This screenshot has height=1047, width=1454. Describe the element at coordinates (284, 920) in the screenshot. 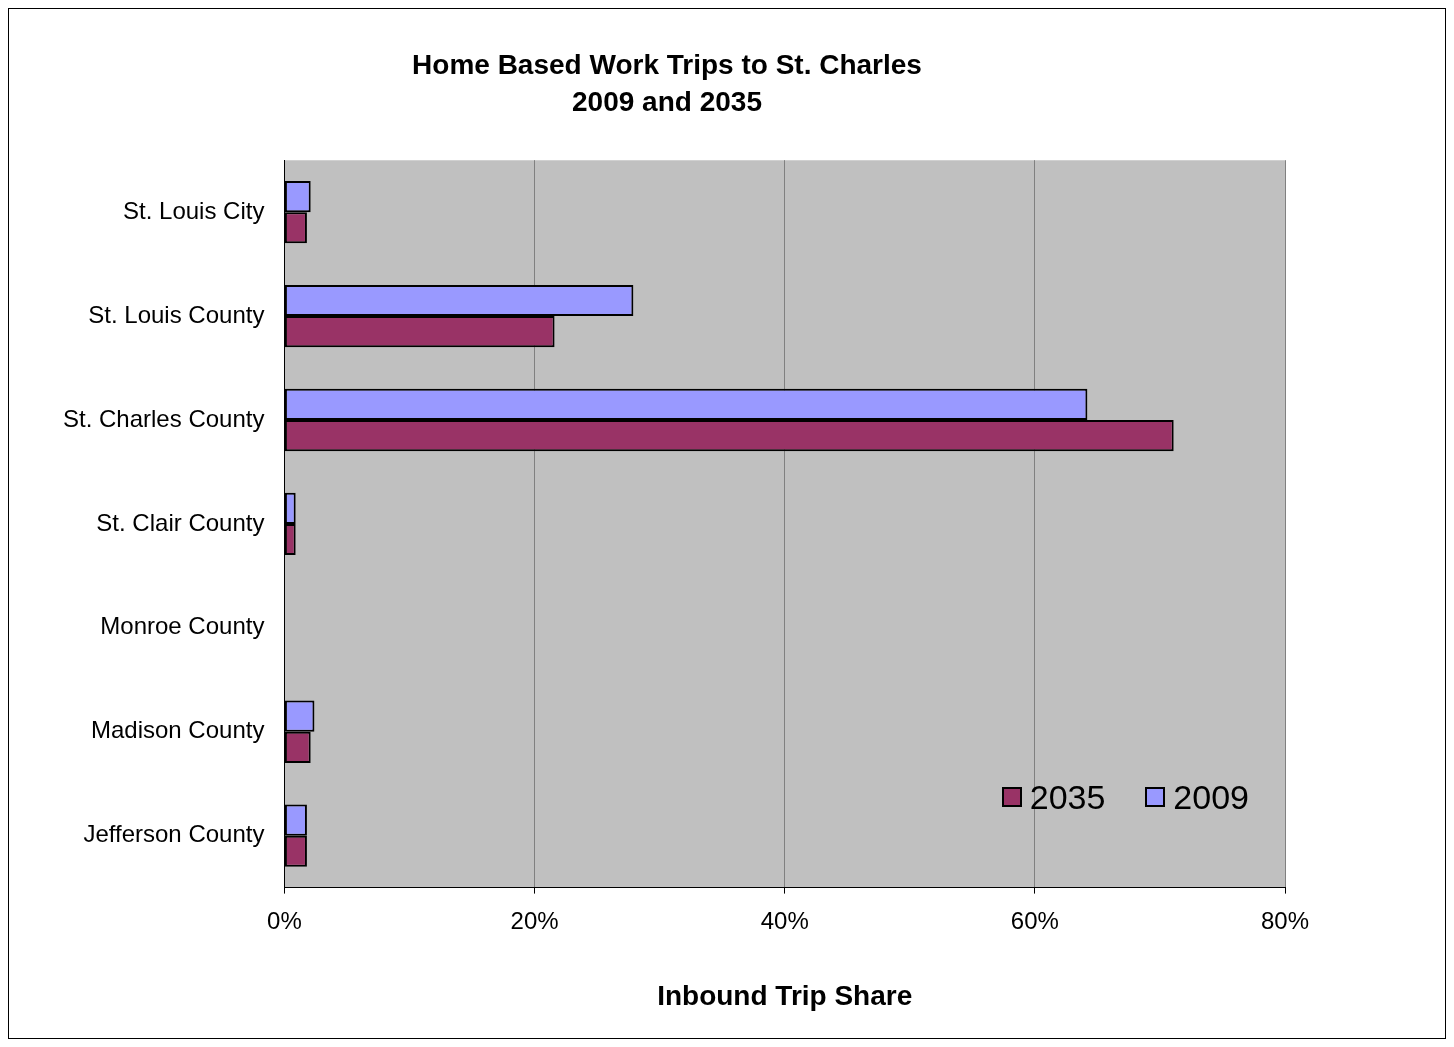

I see `x-tick-label: 0%` at that location.